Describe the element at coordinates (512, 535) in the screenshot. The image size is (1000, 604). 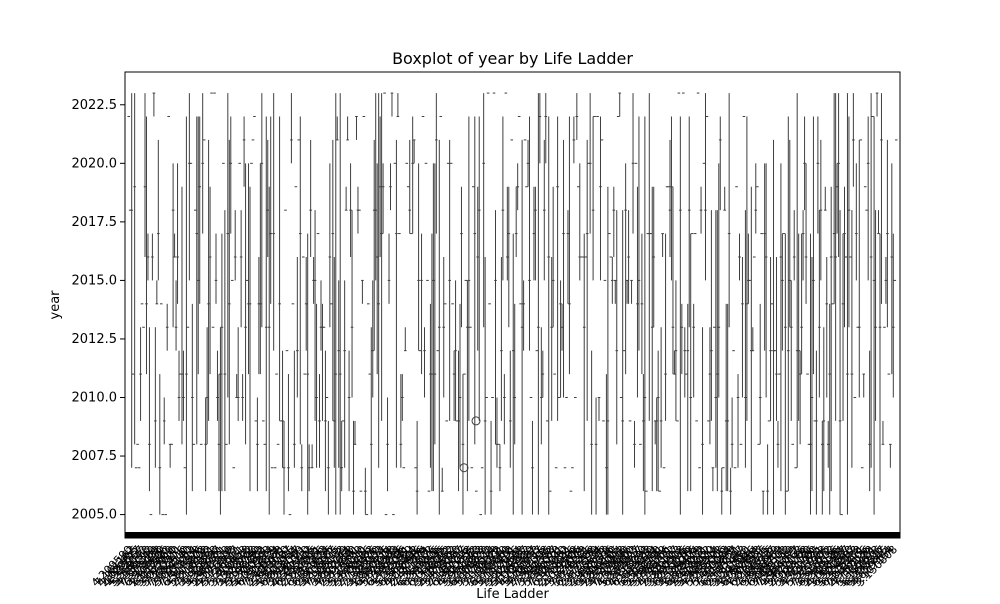
I see `category-tick-band` at that location.